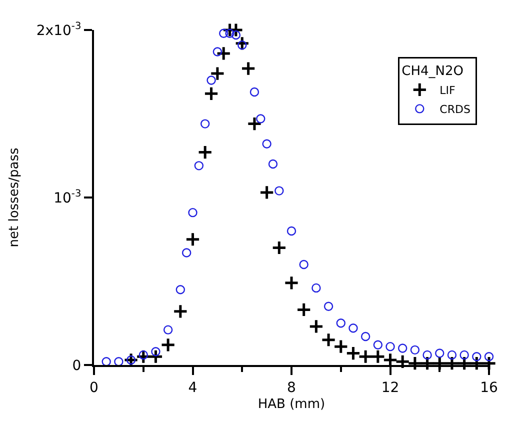  What do you see at coordinates (68, 197) in the screenshot?
I see `y-tick-label: 10$^{-3}$` at bounding box center [68, 197].